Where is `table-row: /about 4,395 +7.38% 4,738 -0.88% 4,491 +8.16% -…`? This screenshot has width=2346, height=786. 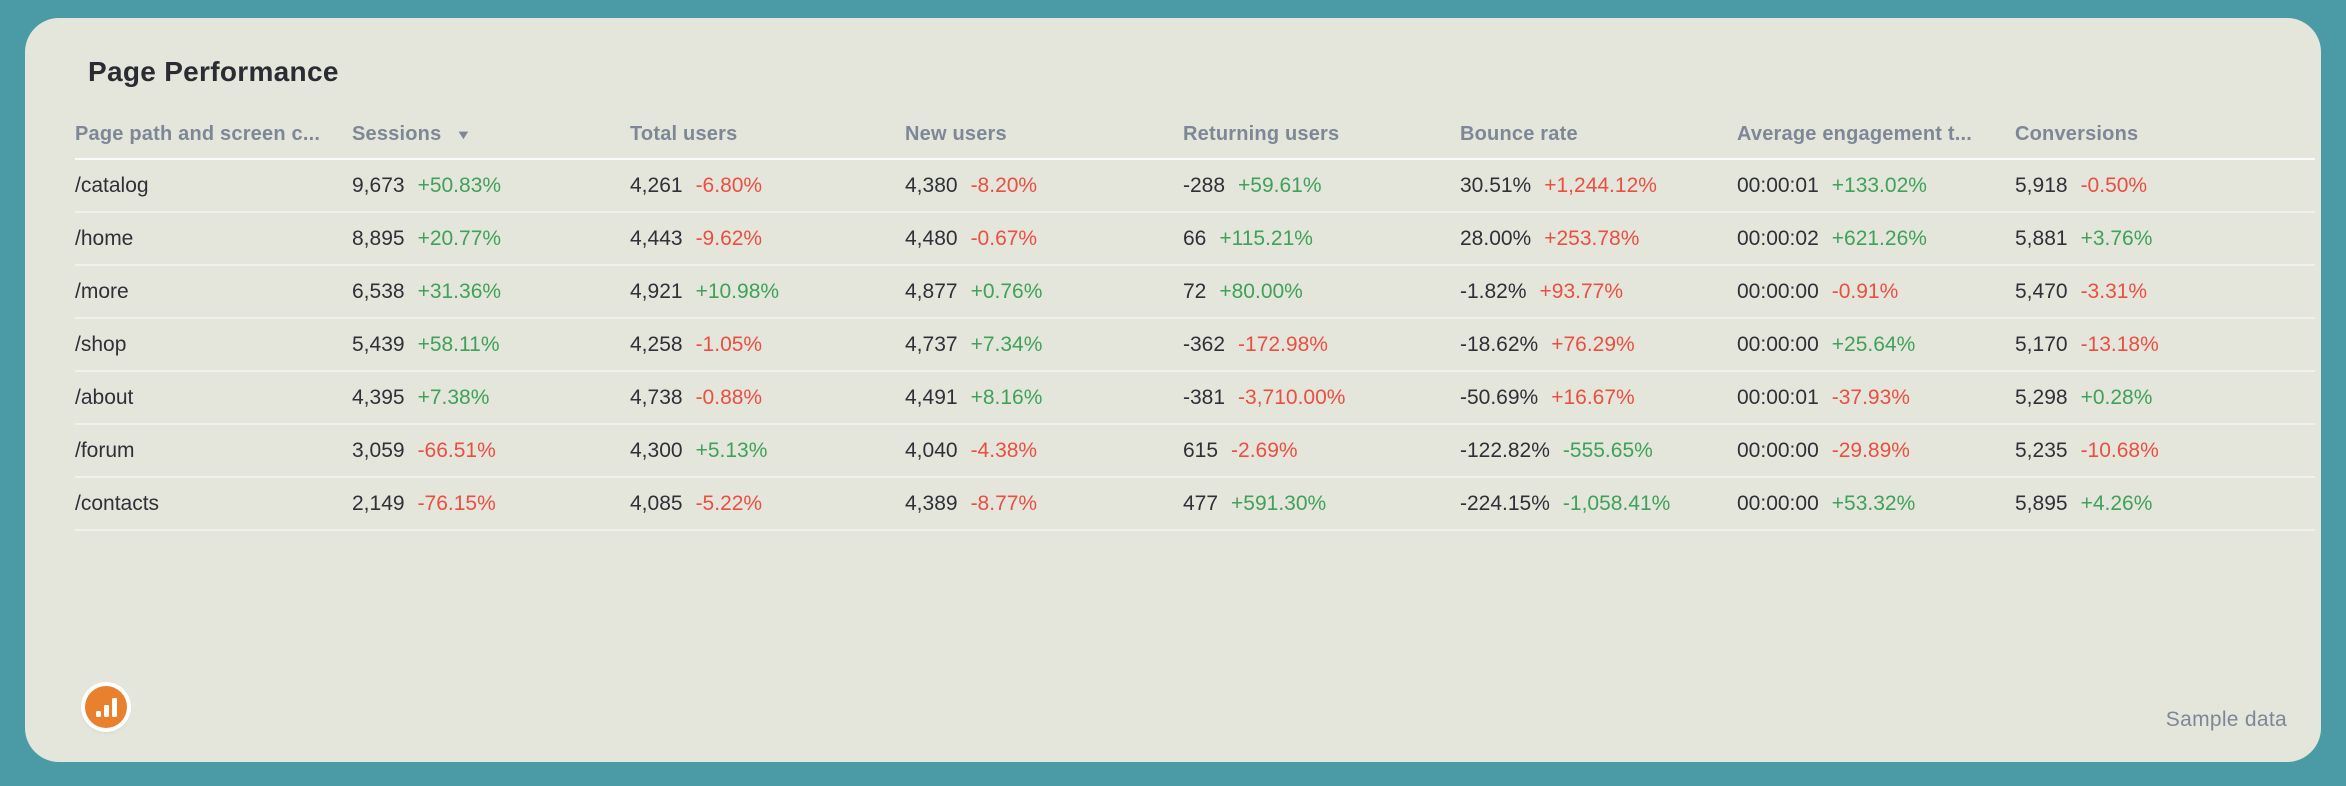 table-row: /about 4,395 +7.38% 4,738 -0.88% 4,491 +8.16% -… is located at coordinates (1195, 398).